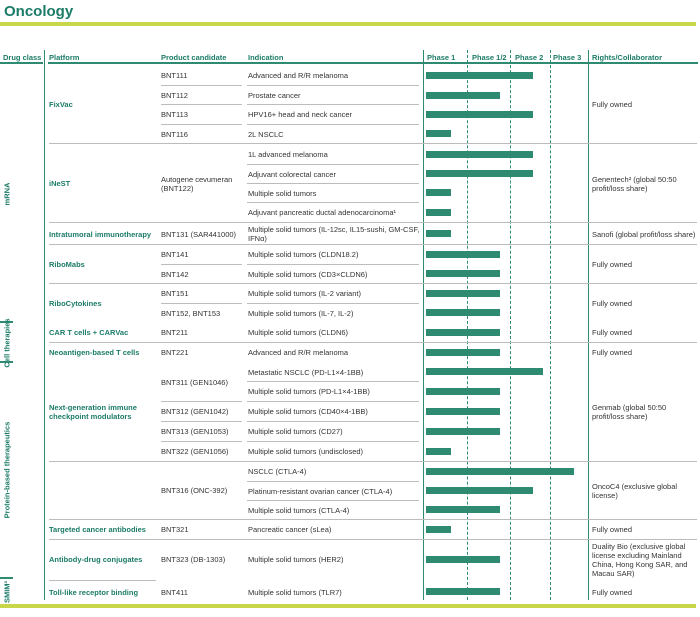 This screenshot has height=617, width=700. Describe the element at coordinates (266, 134) in the screenshot. I see `indication-row: 2L NSCLC` at that location.